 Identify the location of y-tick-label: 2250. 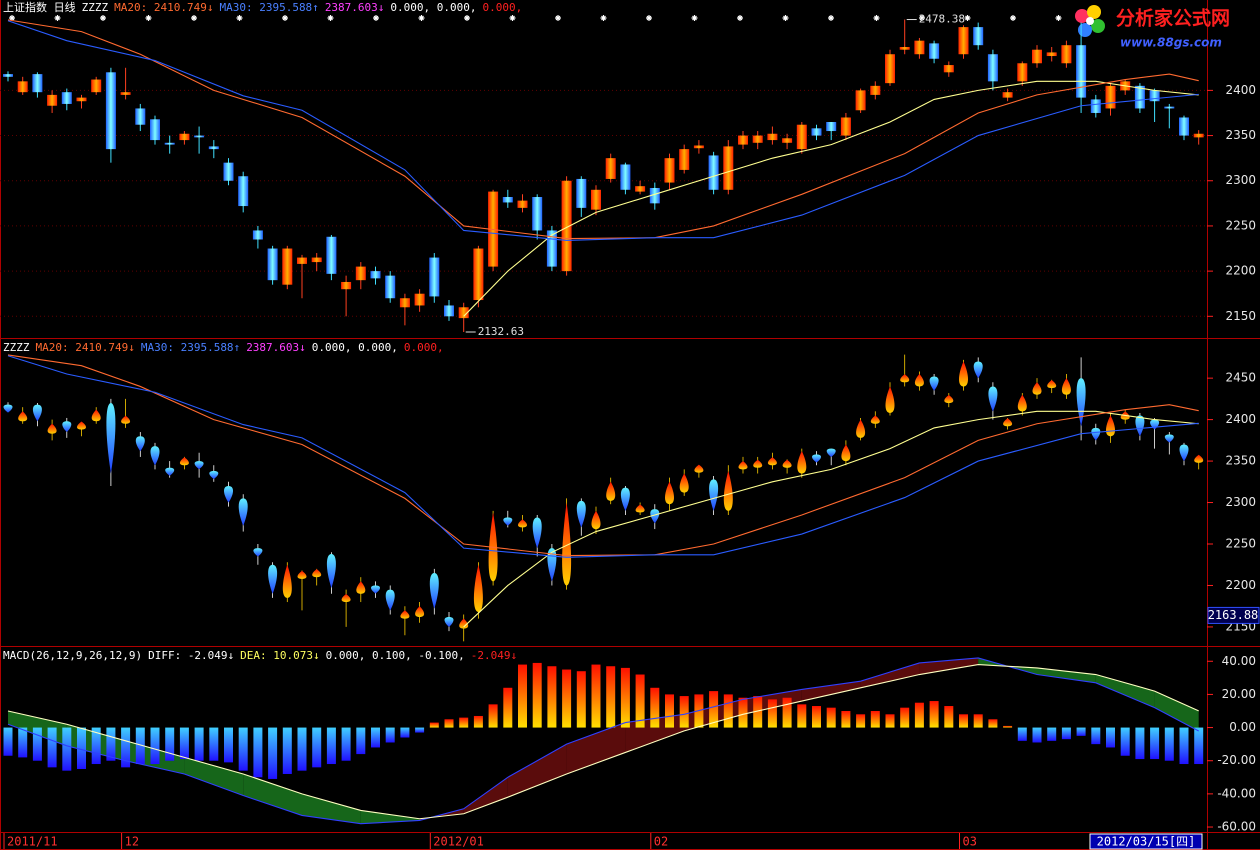
(1240, 225).